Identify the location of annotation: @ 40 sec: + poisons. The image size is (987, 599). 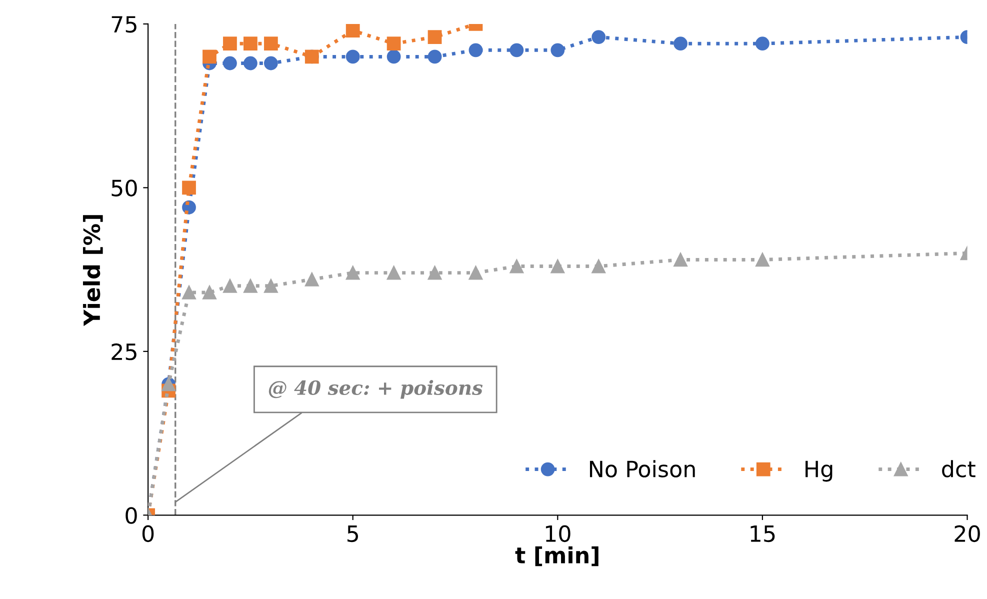
(375, 389).